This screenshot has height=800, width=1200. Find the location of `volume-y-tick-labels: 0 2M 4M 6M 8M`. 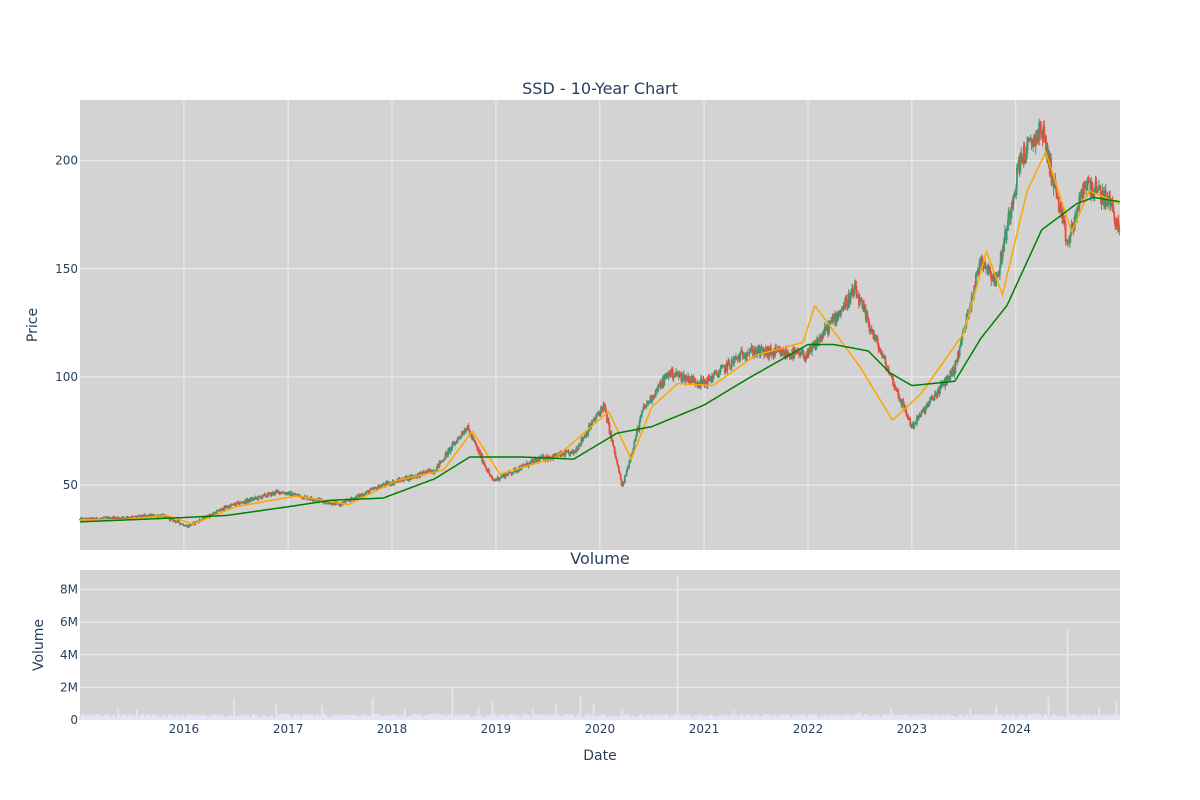

volume-y-tick-labels: 0 2M 4M 6M 8M is located at coordinates (69, 655).